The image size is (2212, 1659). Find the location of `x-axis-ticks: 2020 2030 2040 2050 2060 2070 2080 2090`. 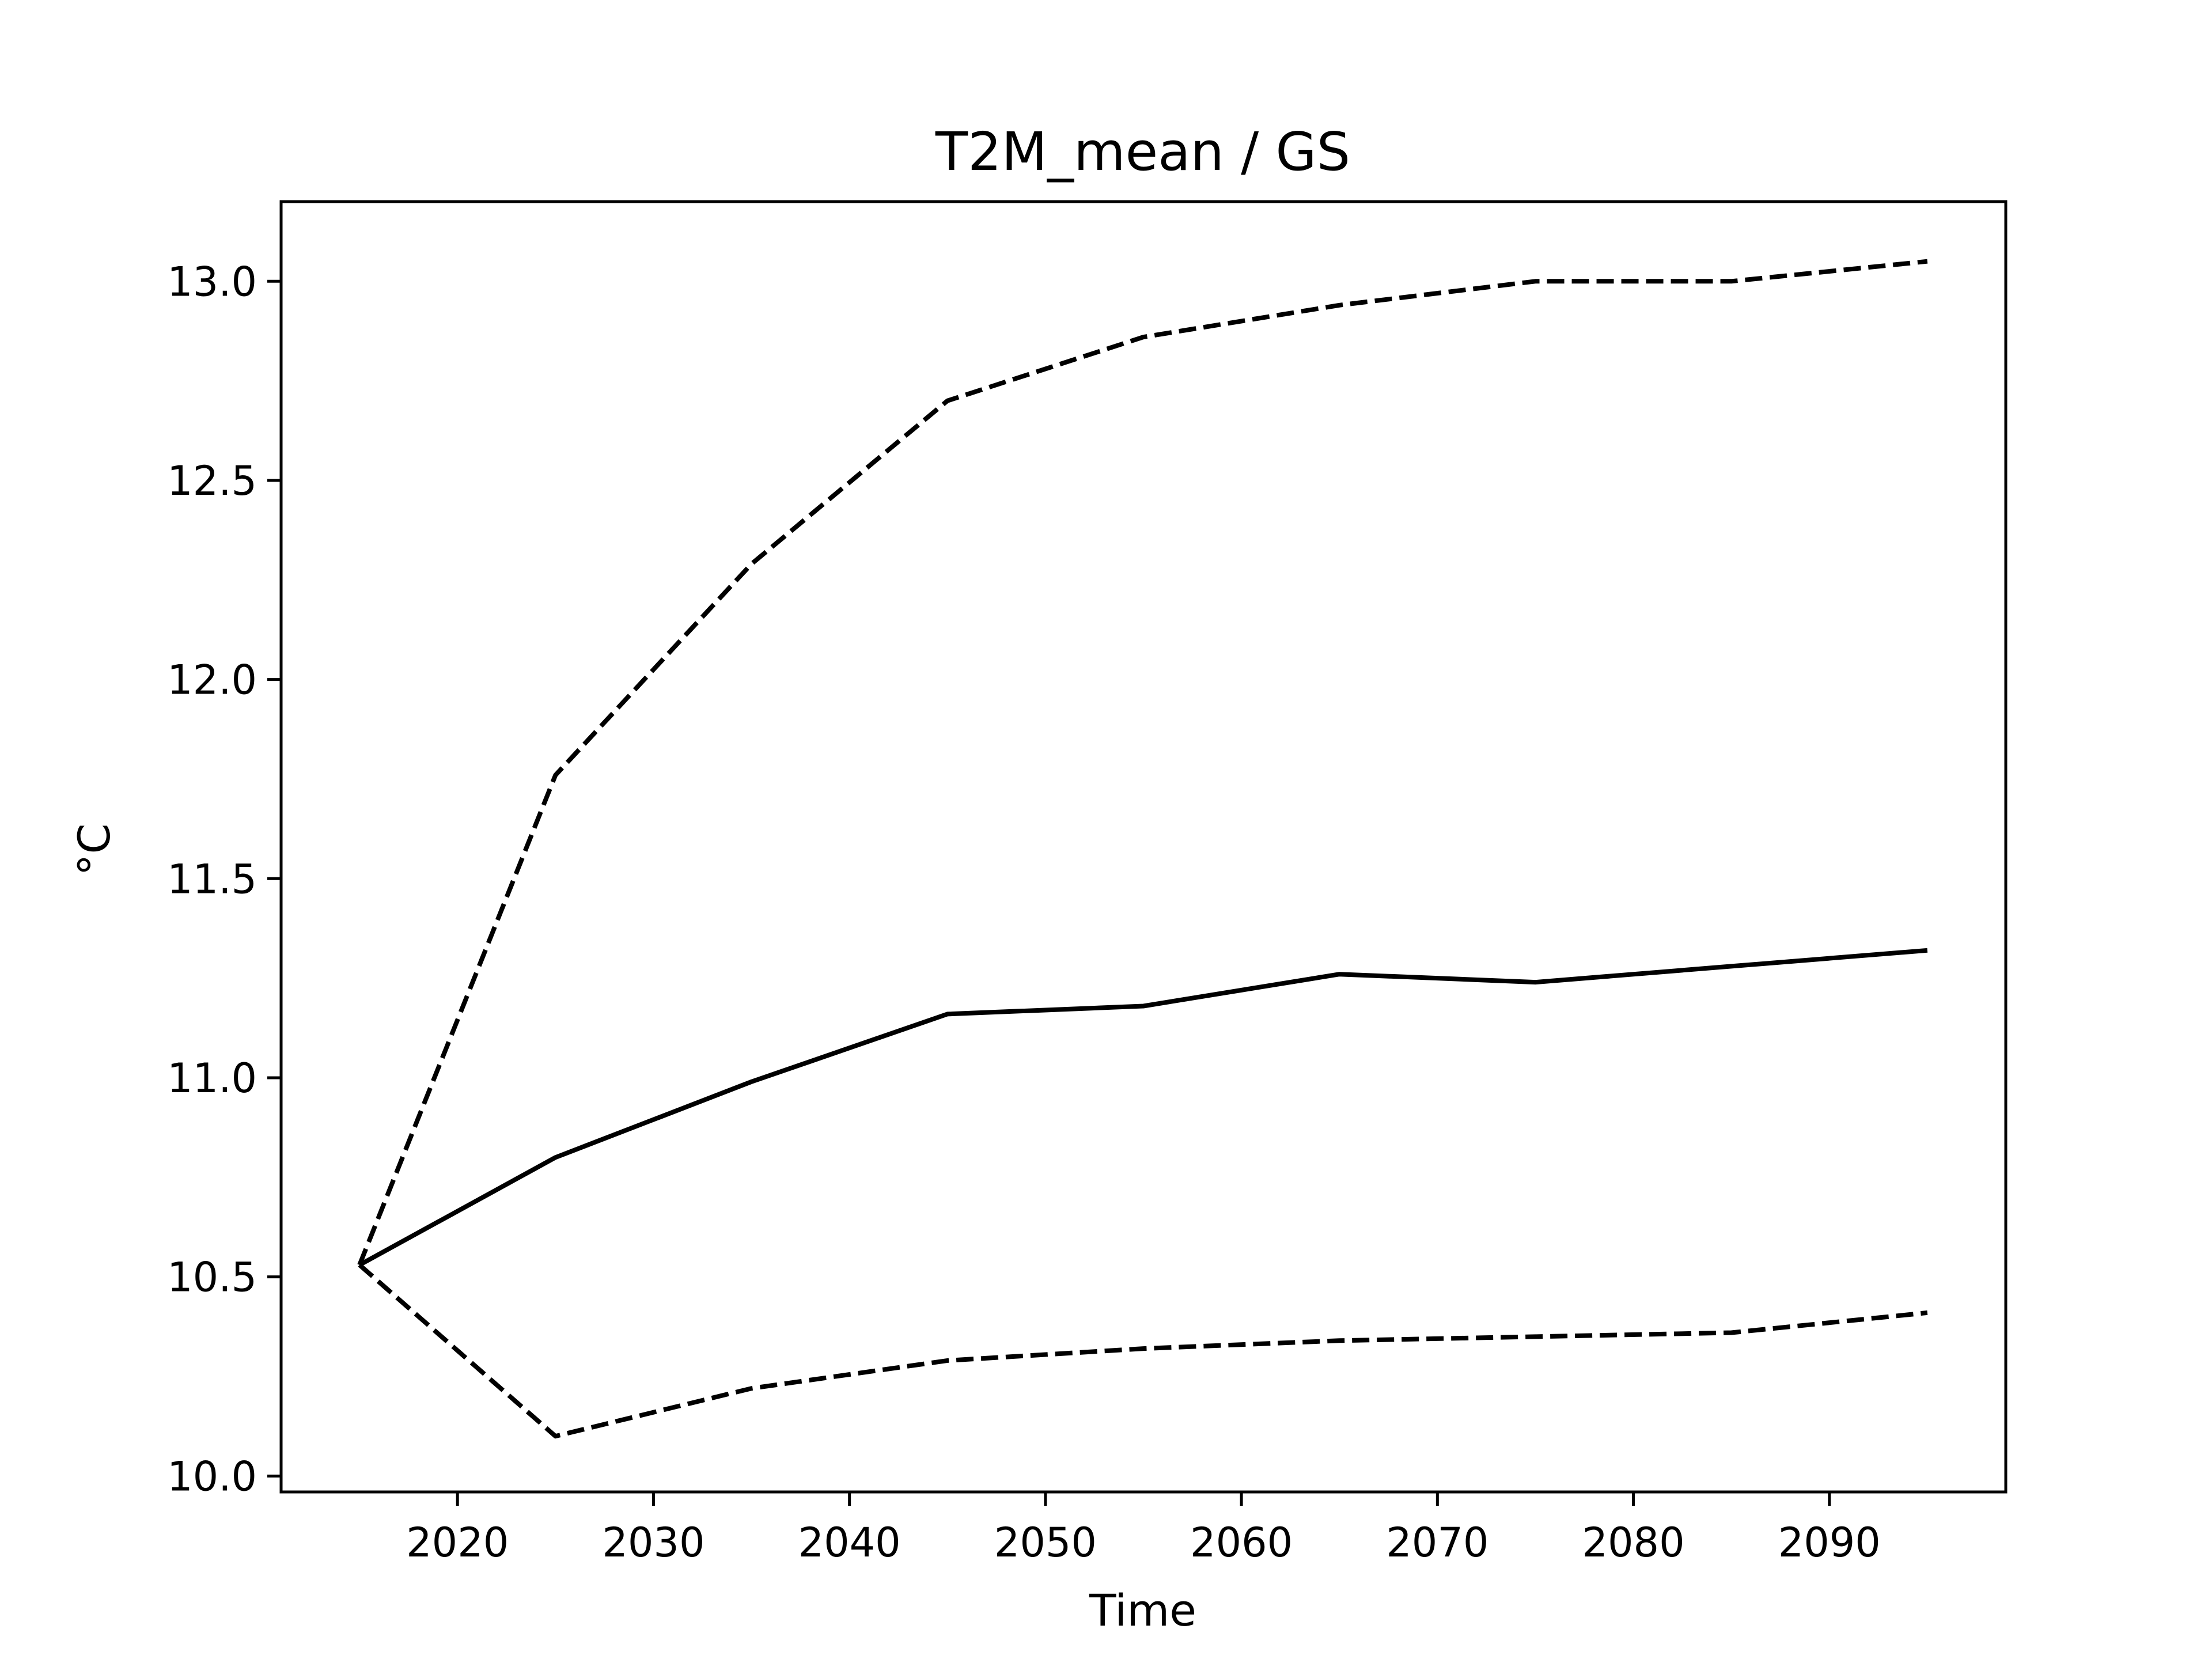

x-axis-ticks: 2020 2030 2040 2050 2060 2070 2080 2090 is located at coordinates (1143, 1529).